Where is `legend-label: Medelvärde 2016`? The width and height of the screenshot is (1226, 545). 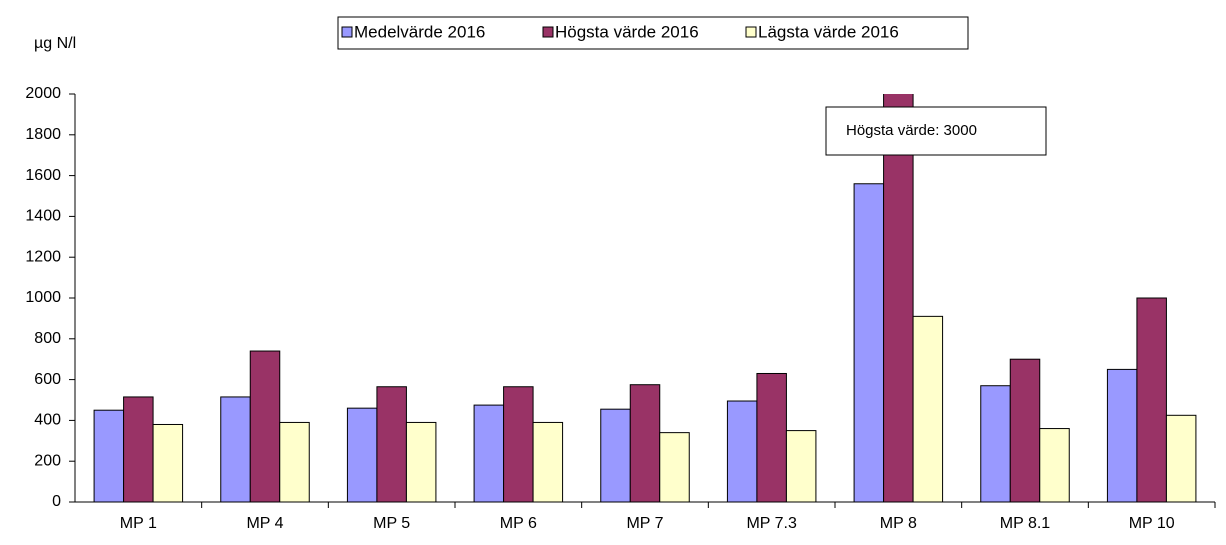 legend-label: Medelvärde 2016 is located at coordinates (419, 31).